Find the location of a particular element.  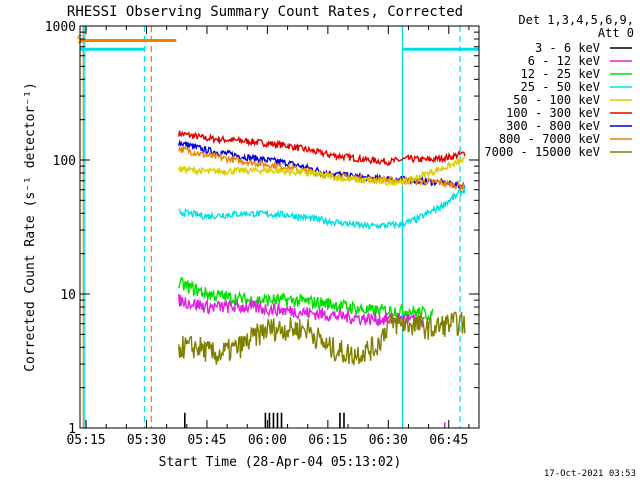

x-tick-label-1: 05:30 is located at coordinates (146, 440).